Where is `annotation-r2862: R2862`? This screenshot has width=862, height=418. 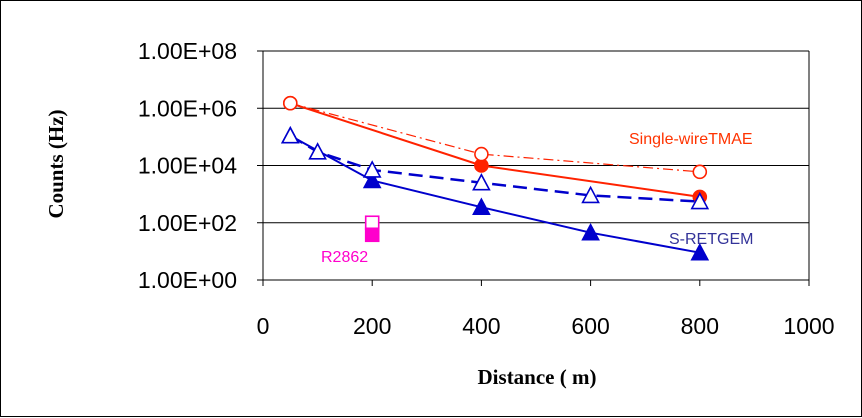
annotation-r2862: R2862 is located at coordinates (344, 257).